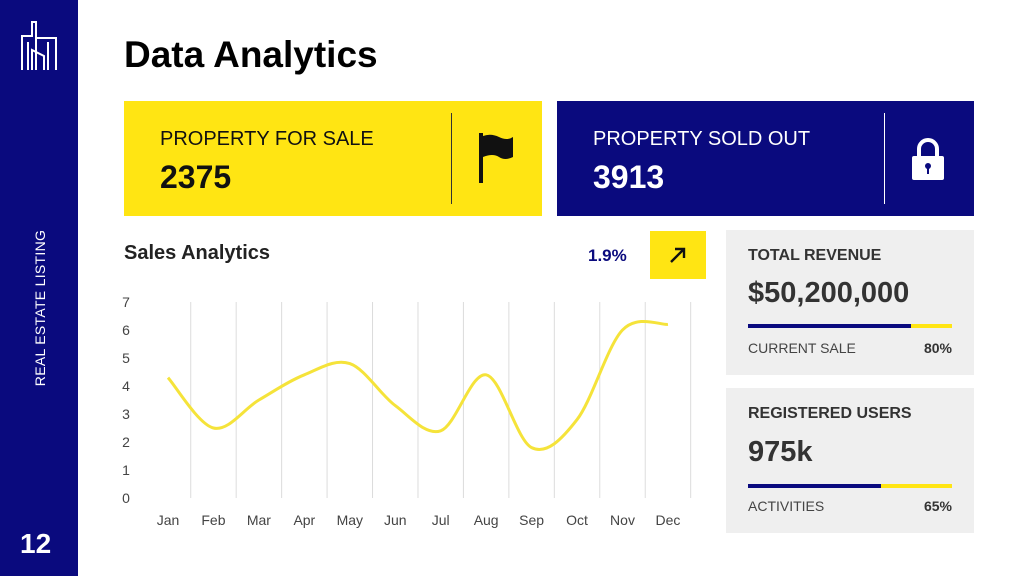 This screenshot has height=576, width=1024. I want to click on arrow-up-right-icon, so click(678, 255).